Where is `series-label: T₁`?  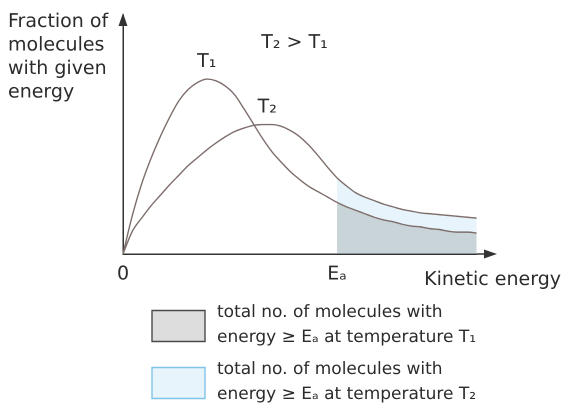
series-label: T₁ is located at coordinates (206, 61).